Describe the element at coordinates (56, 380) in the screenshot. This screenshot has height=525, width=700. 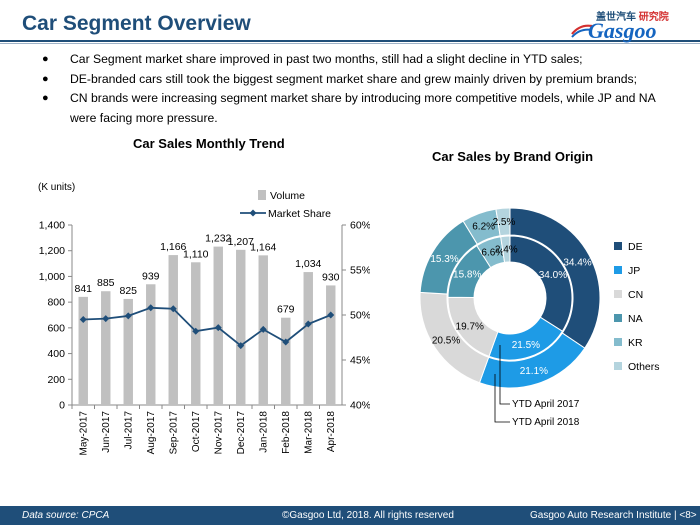
I see `left-tick-label: 200` at that location.